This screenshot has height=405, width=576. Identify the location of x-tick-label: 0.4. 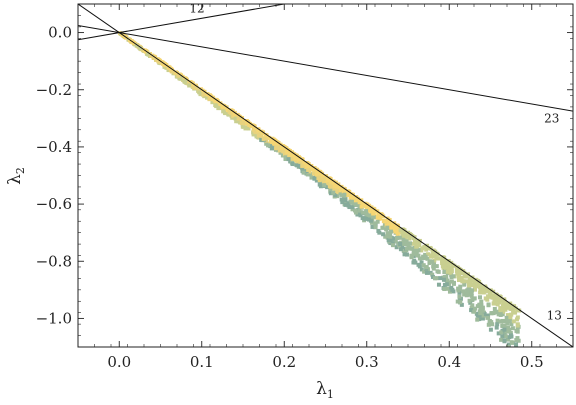
(449, 362).